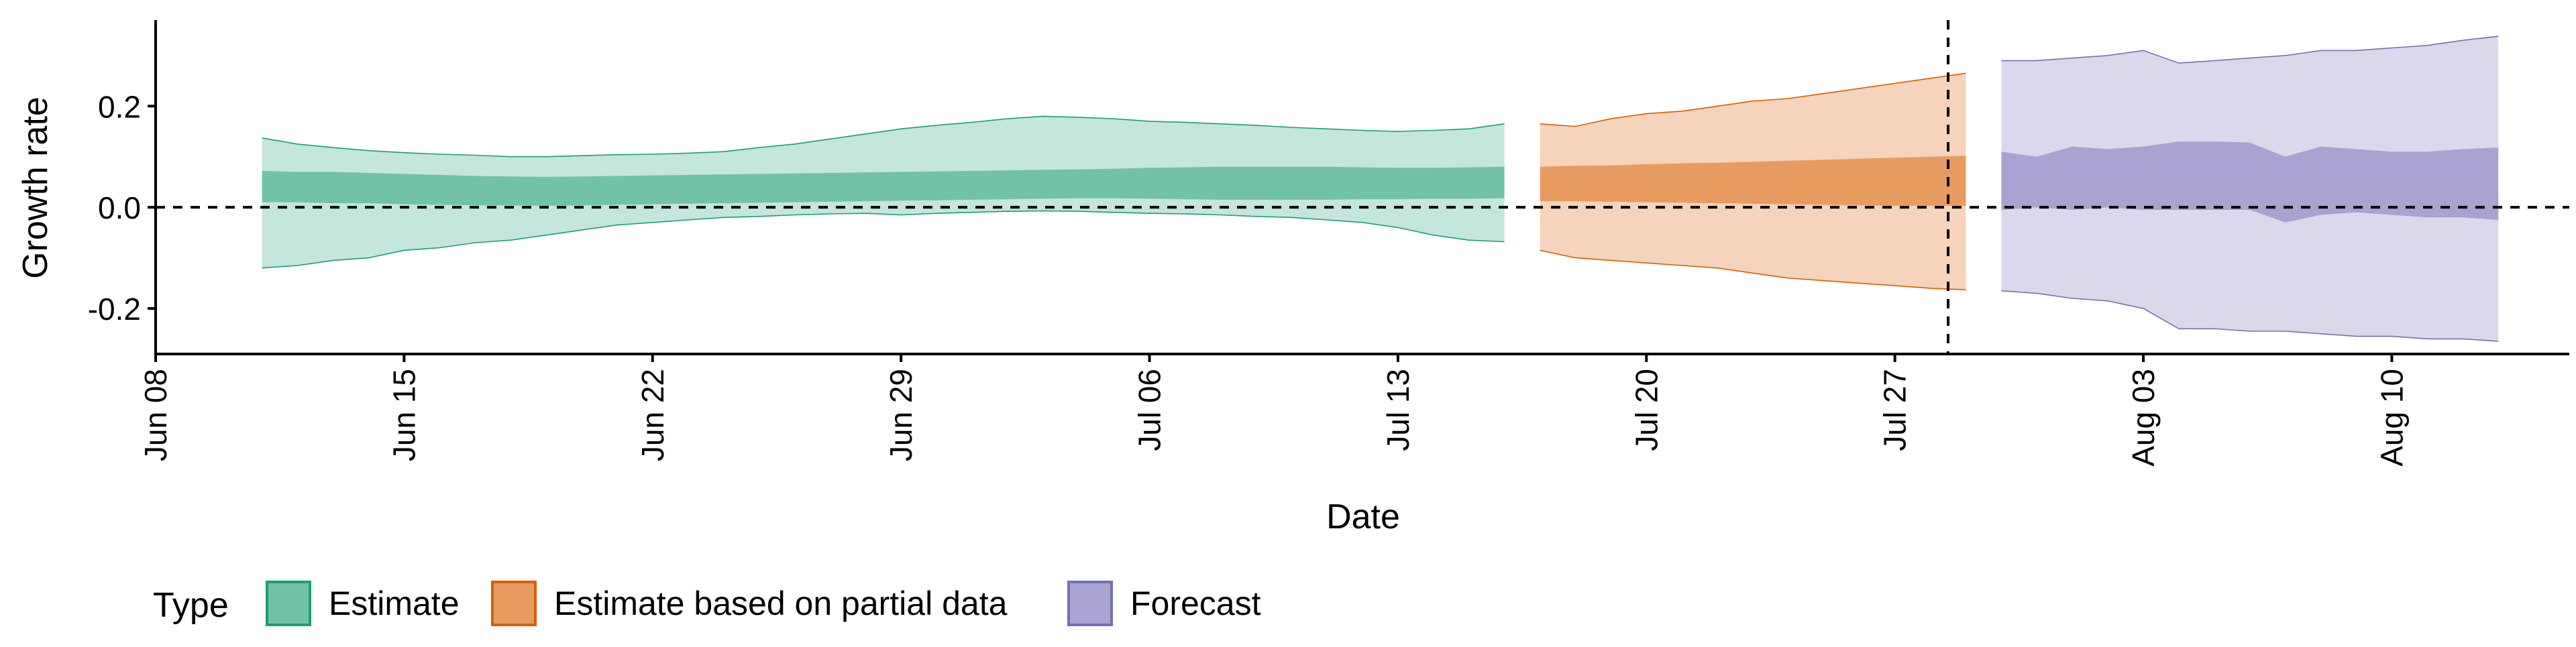 Image resolution: width=2576 pixels, height=647 pixels. What do you see at coordinates (883, 239) in the screenshot?
I see `lower-bound-line-estimate` at bounding box center [883, 239].